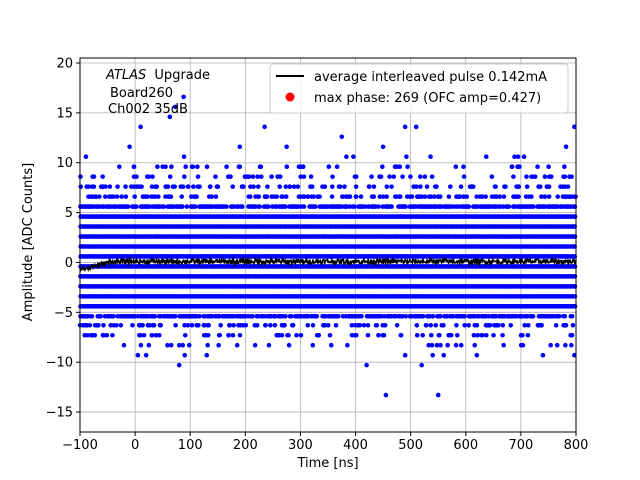 The height and width of the screenshot is (480, 640). Describe the element at coordinates (190, 445) in the screenshot. I see `x-tick-label: 100` at that location.